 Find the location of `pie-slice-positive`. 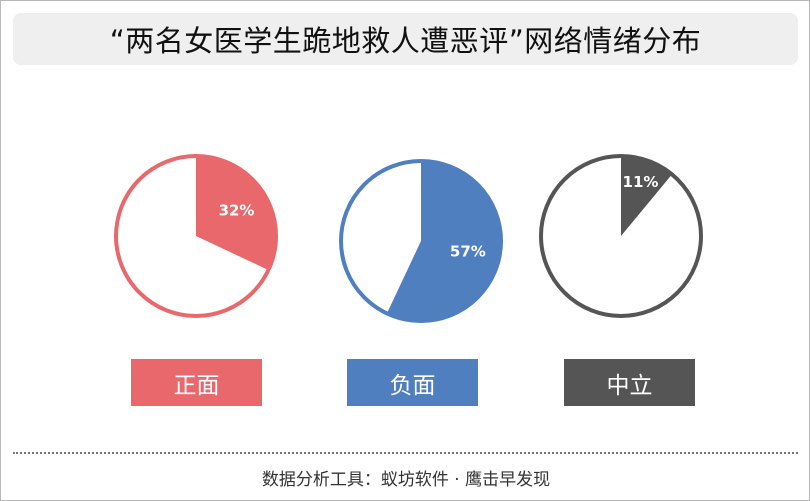

pie-slice-positive is located at coordinates (236, 213).